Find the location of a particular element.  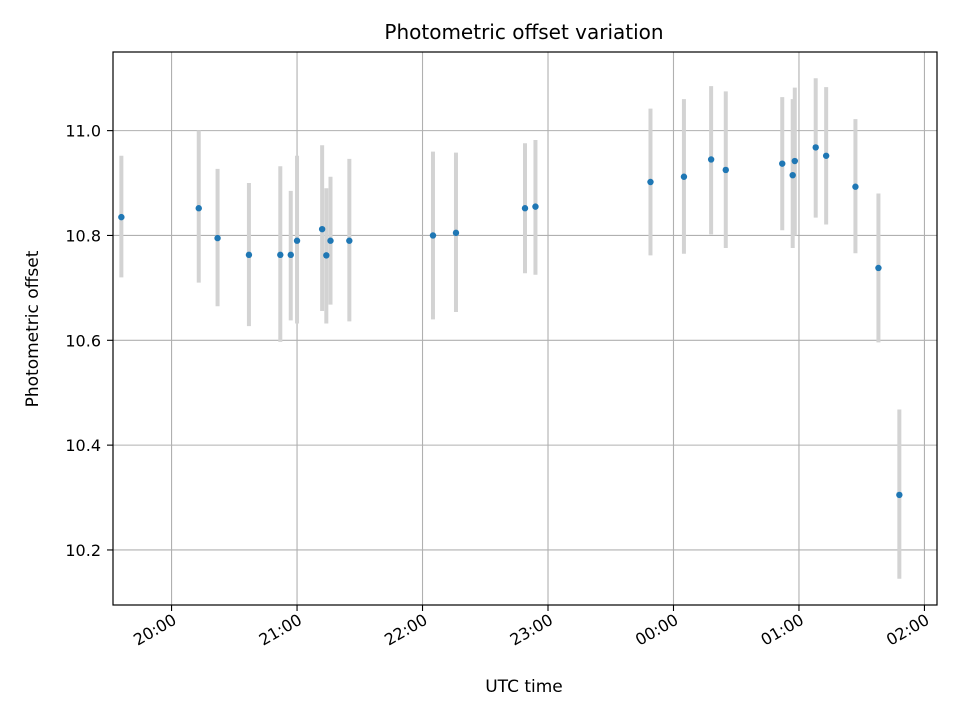

y-tick-label: 10.8 is located at coordinates (83, 235).